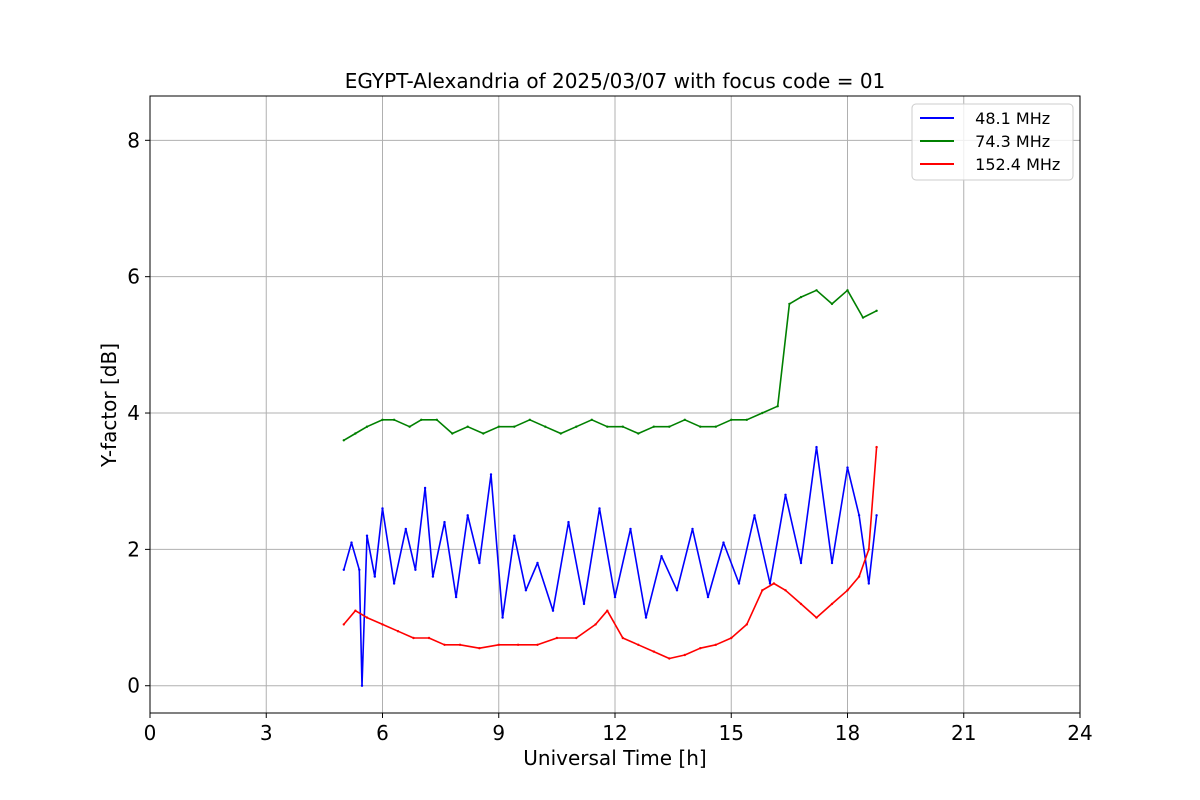 This screenshot has width=1200, height=800. Describe the element at coordinates (133, 277) in the screenshot. I see `y-tick-label: 6` at that location.